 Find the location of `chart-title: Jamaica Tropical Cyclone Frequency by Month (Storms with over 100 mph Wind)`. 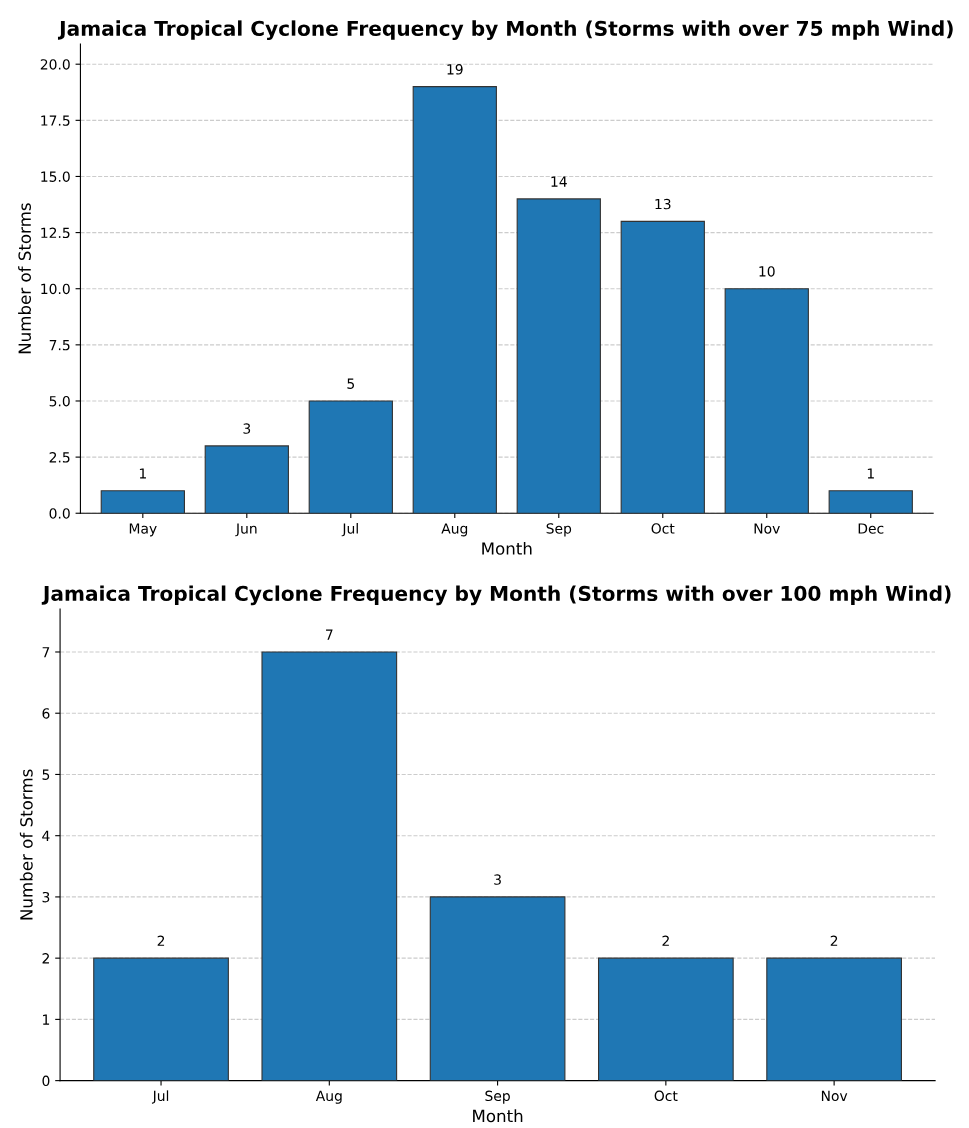

chart-title: Jamaica Tropical Cyclone Frequency by Month (Storms with over 100 mph Wind) is located at coordinates (496, 595).